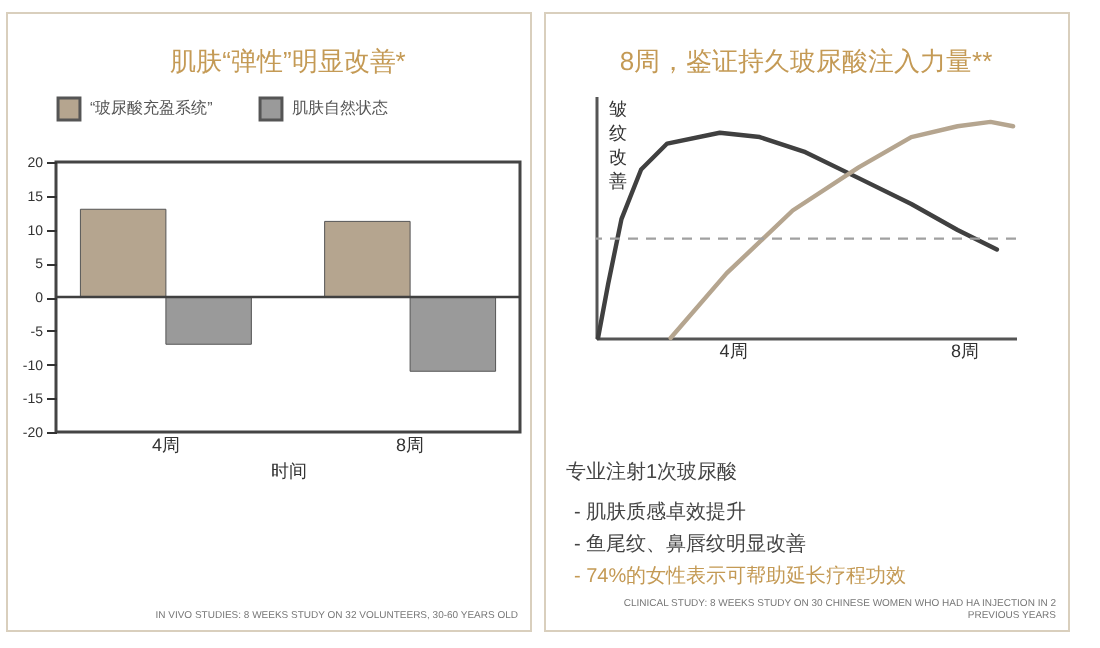 Image resolution: width=1100 pixels, height=648 pixels. I want to click on y-axis-title: 皱纹改善, so click(618, 145).